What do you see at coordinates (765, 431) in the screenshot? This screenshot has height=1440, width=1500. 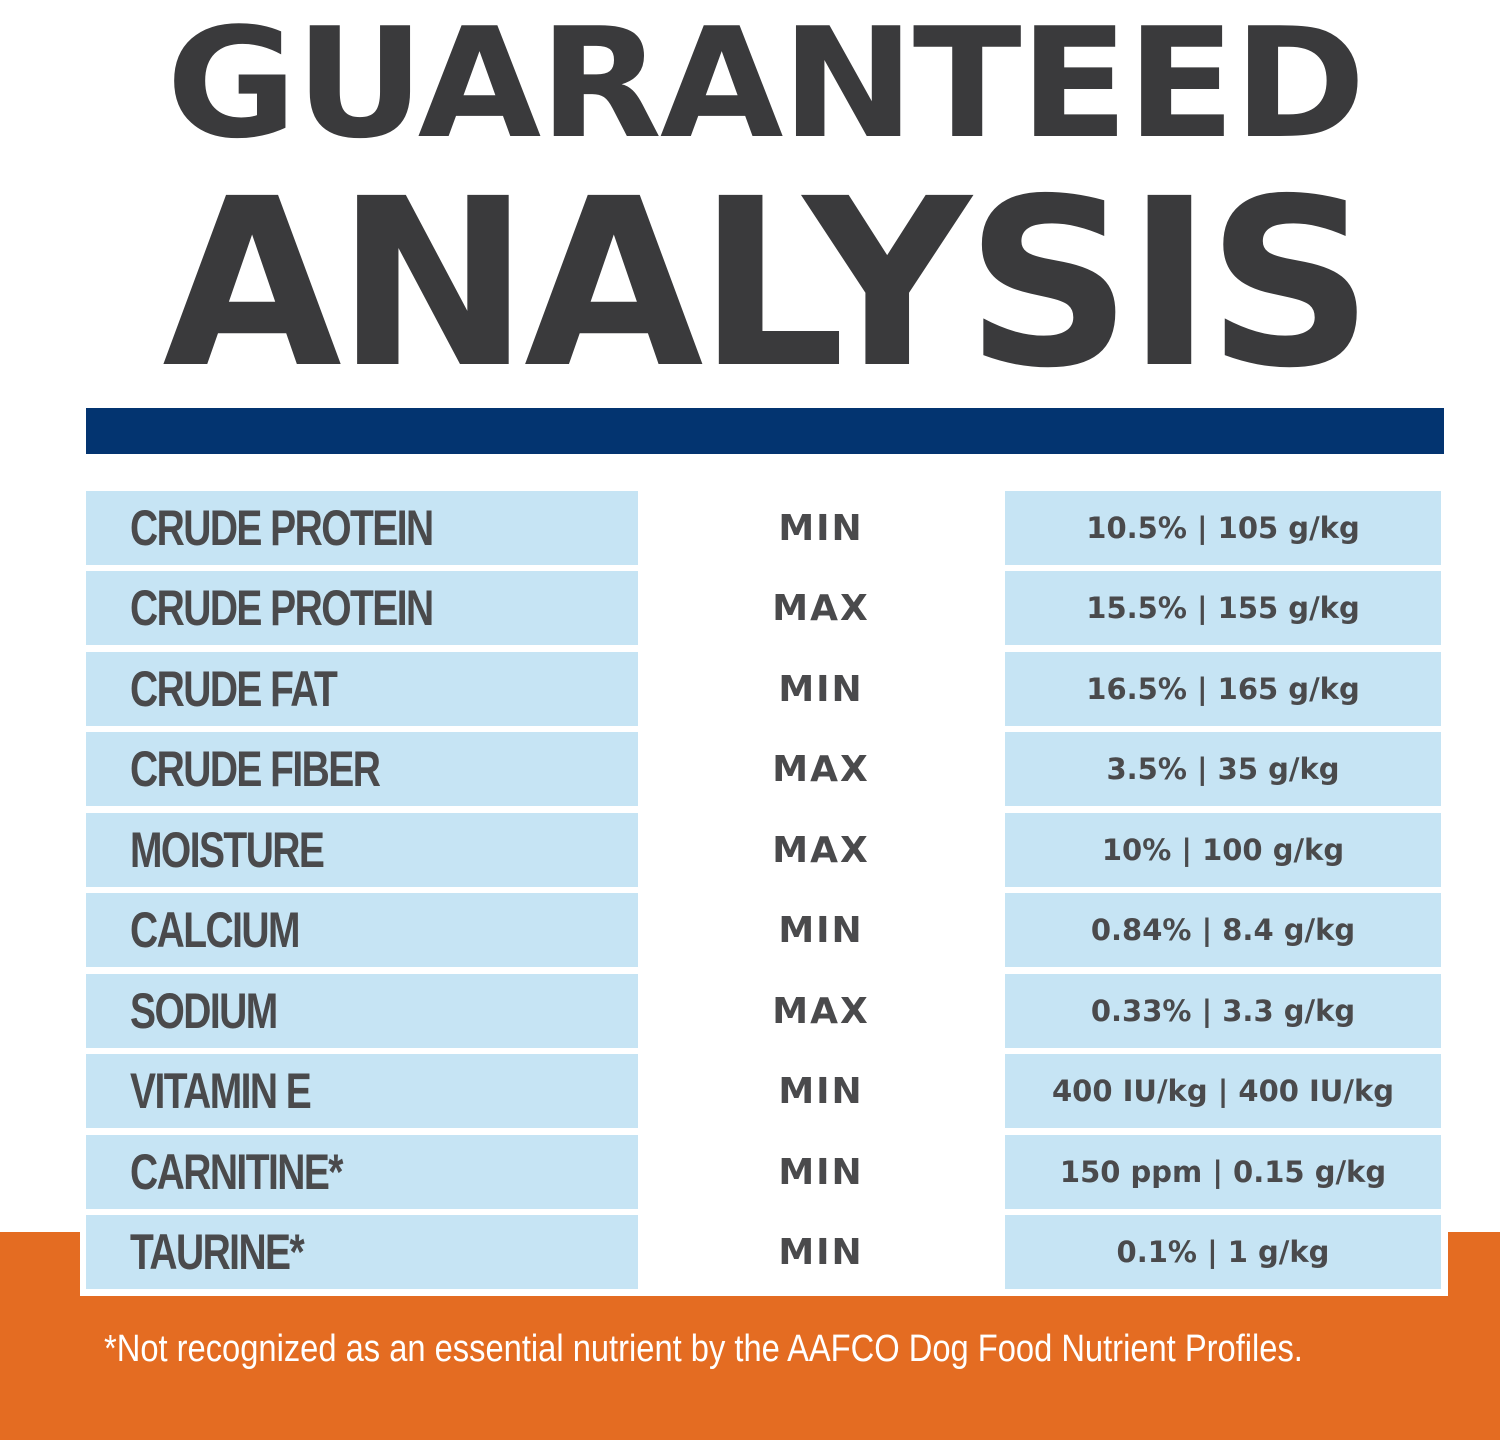 I see `title-divider` at bounding box center [765, 431].